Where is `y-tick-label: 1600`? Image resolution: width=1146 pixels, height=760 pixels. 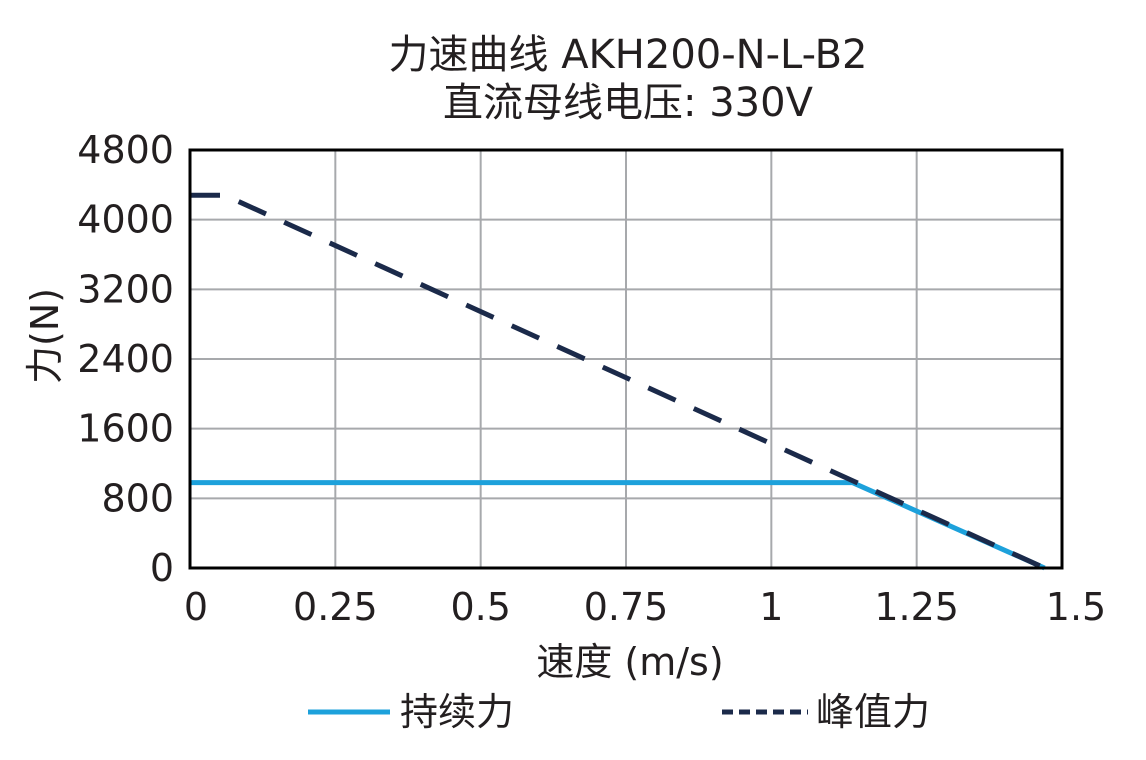
y-tick-label: 1600 is located at coordinates (125, 429).